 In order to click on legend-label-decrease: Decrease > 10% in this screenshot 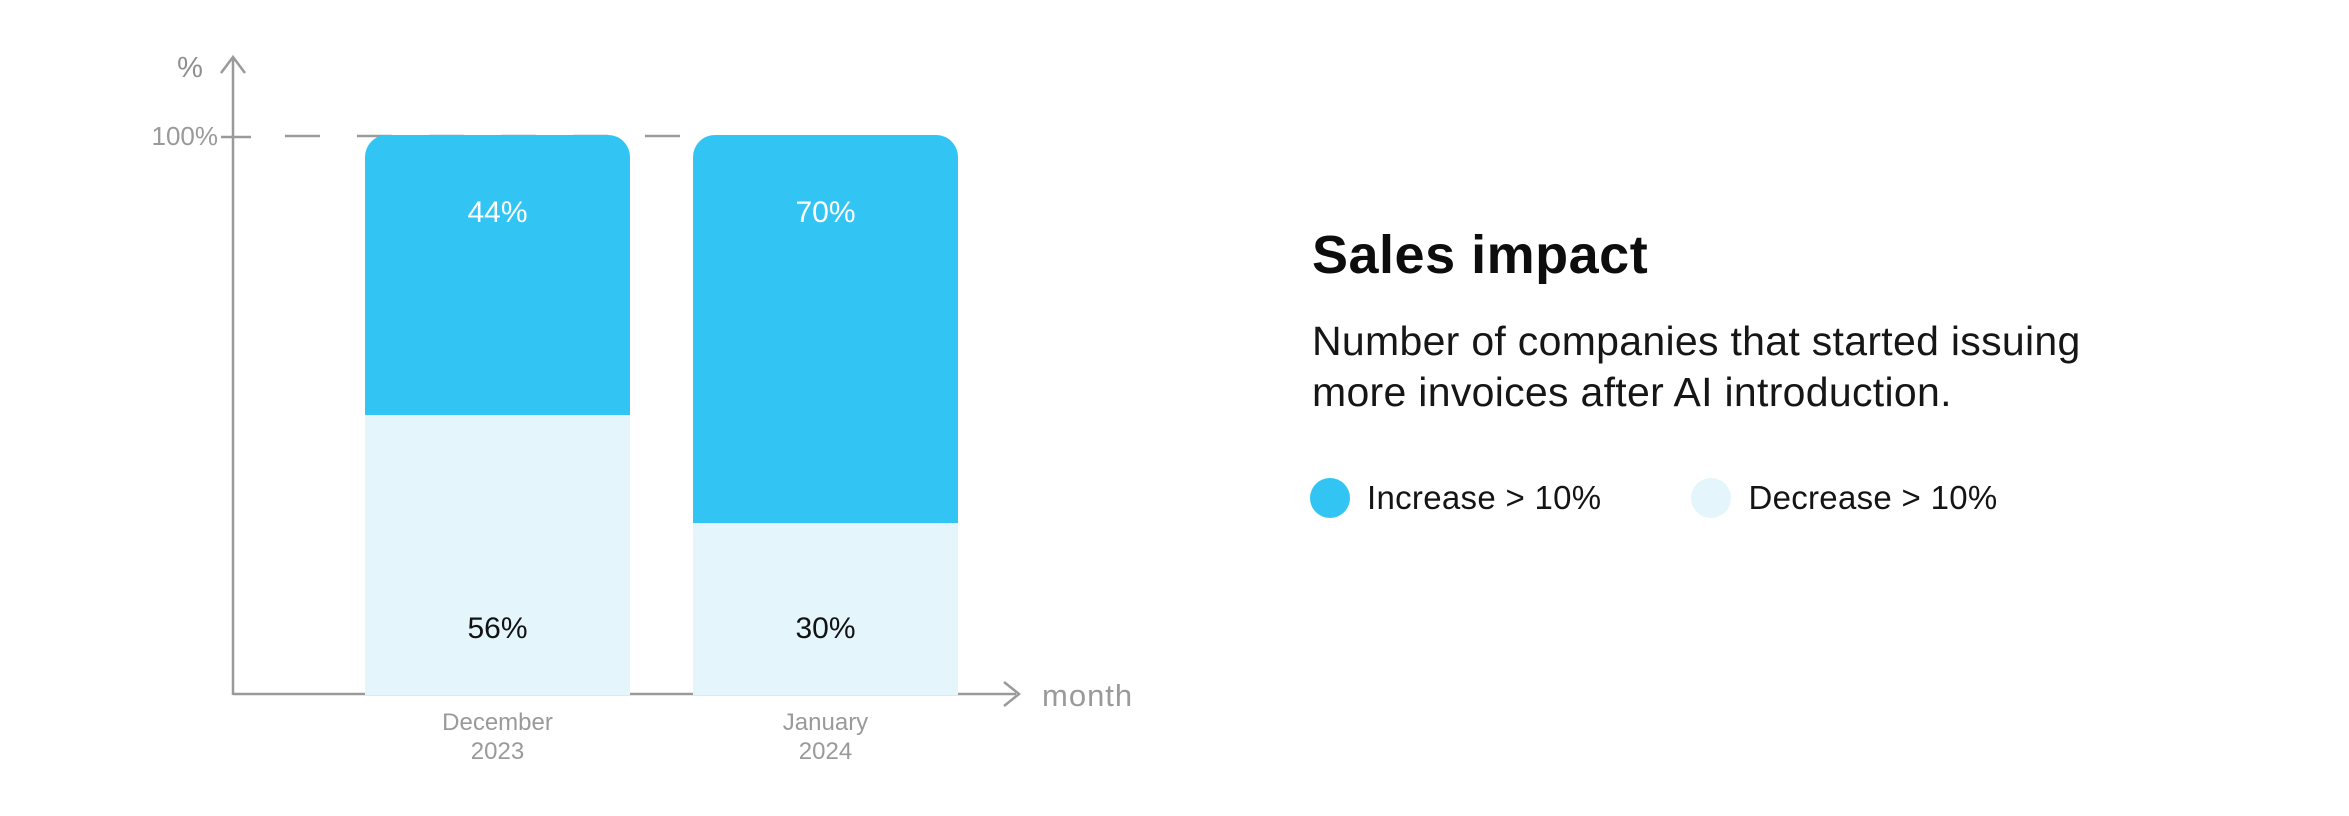, I will do `click(1873, 497)`.